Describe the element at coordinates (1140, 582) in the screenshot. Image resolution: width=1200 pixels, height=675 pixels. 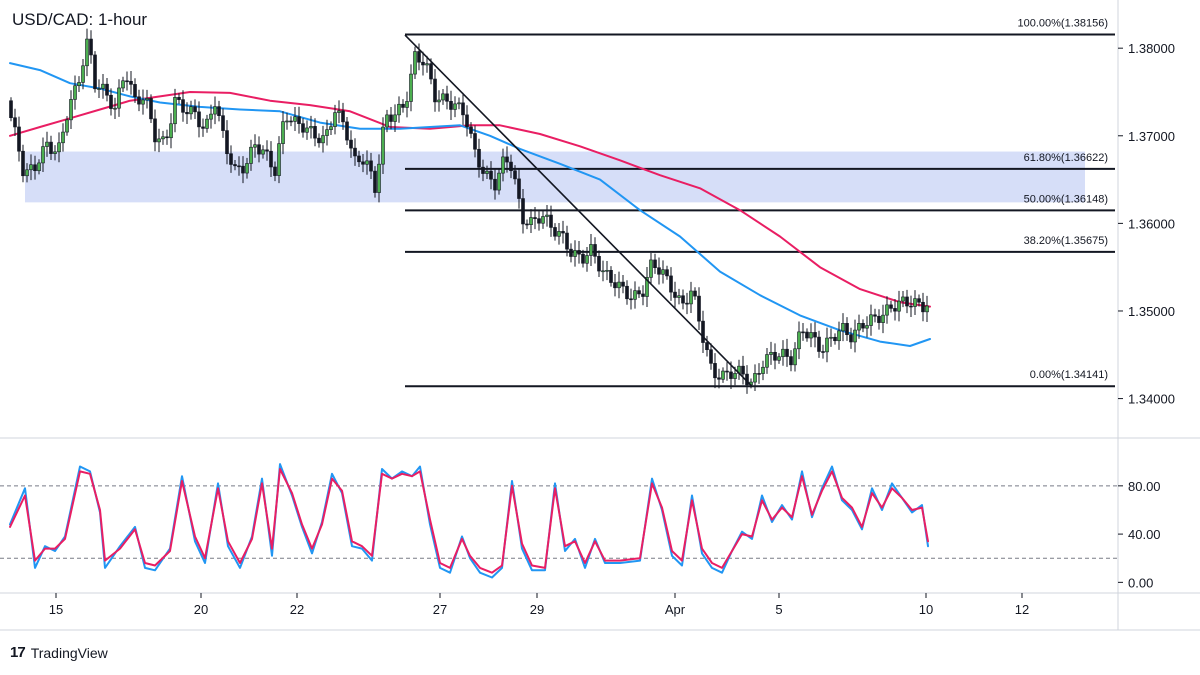
I see `osc-tick-label: 0.00` at that location.